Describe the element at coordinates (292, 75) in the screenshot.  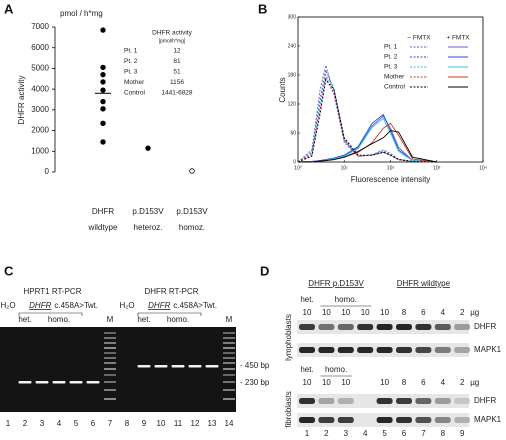
I see `y-tick-label: 180` at that location.